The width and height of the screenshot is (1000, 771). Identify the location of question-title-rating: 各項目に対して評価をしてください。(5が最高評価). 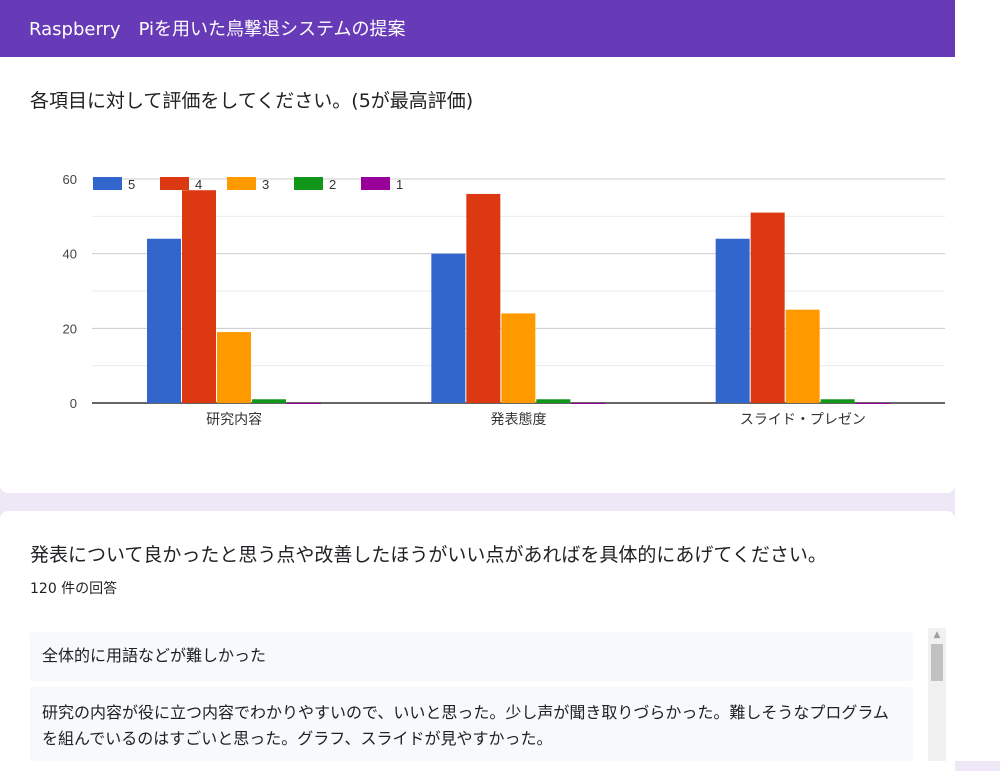
(252, 101).